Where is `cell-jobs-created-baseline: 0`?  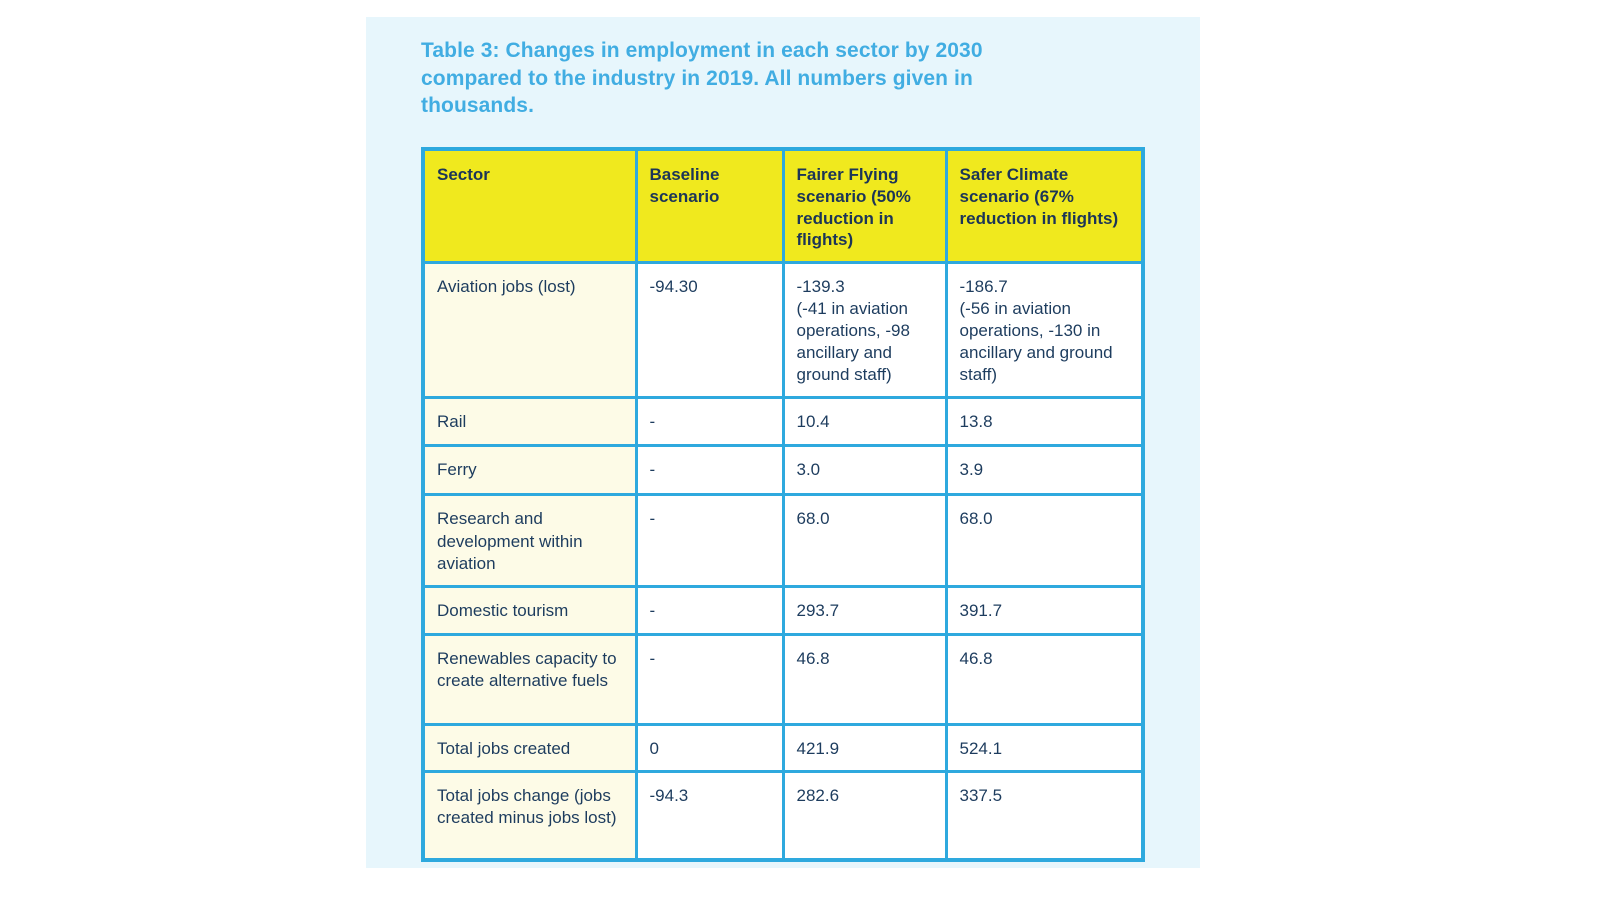
cell-jobs-created-baseline: 0 is located at coordinates (709, 747).